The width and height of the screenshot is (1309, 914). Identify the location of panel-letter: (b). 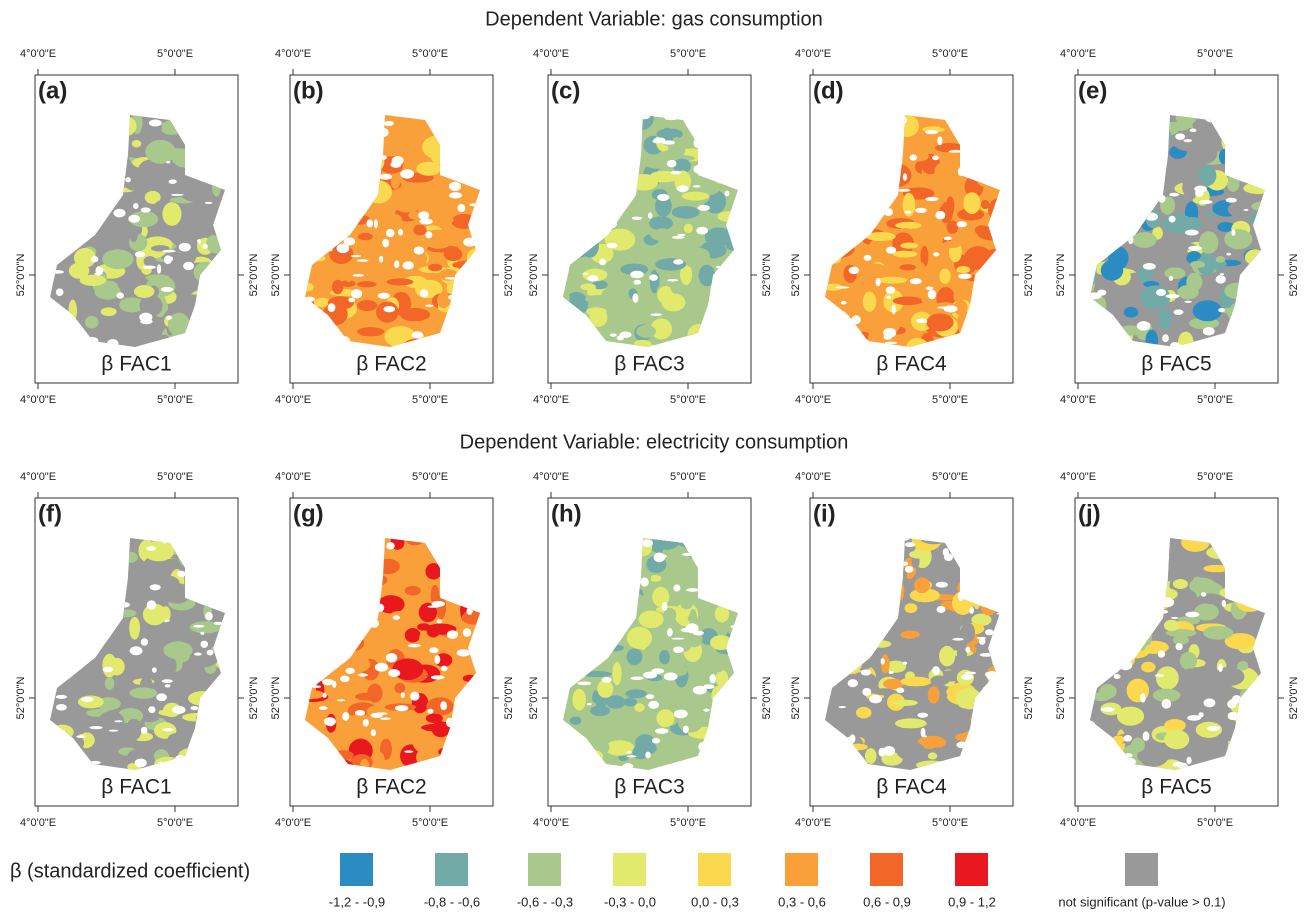
(308, 90).